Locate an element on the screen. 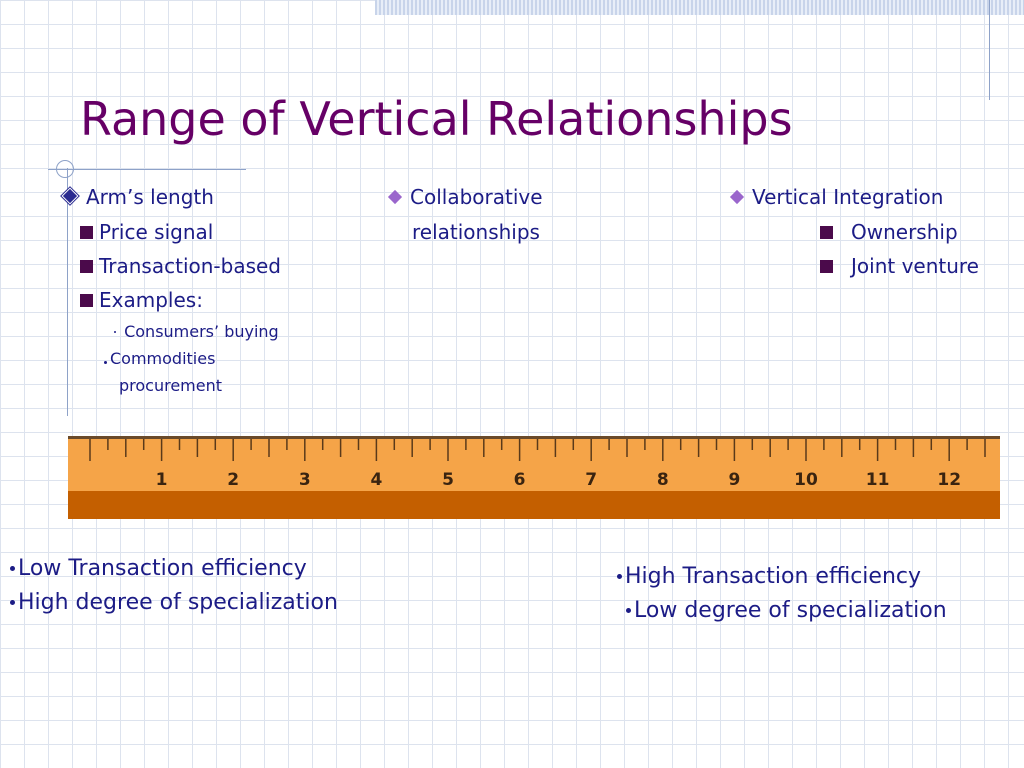  example: Commodities is located at coordinates (159, 358).